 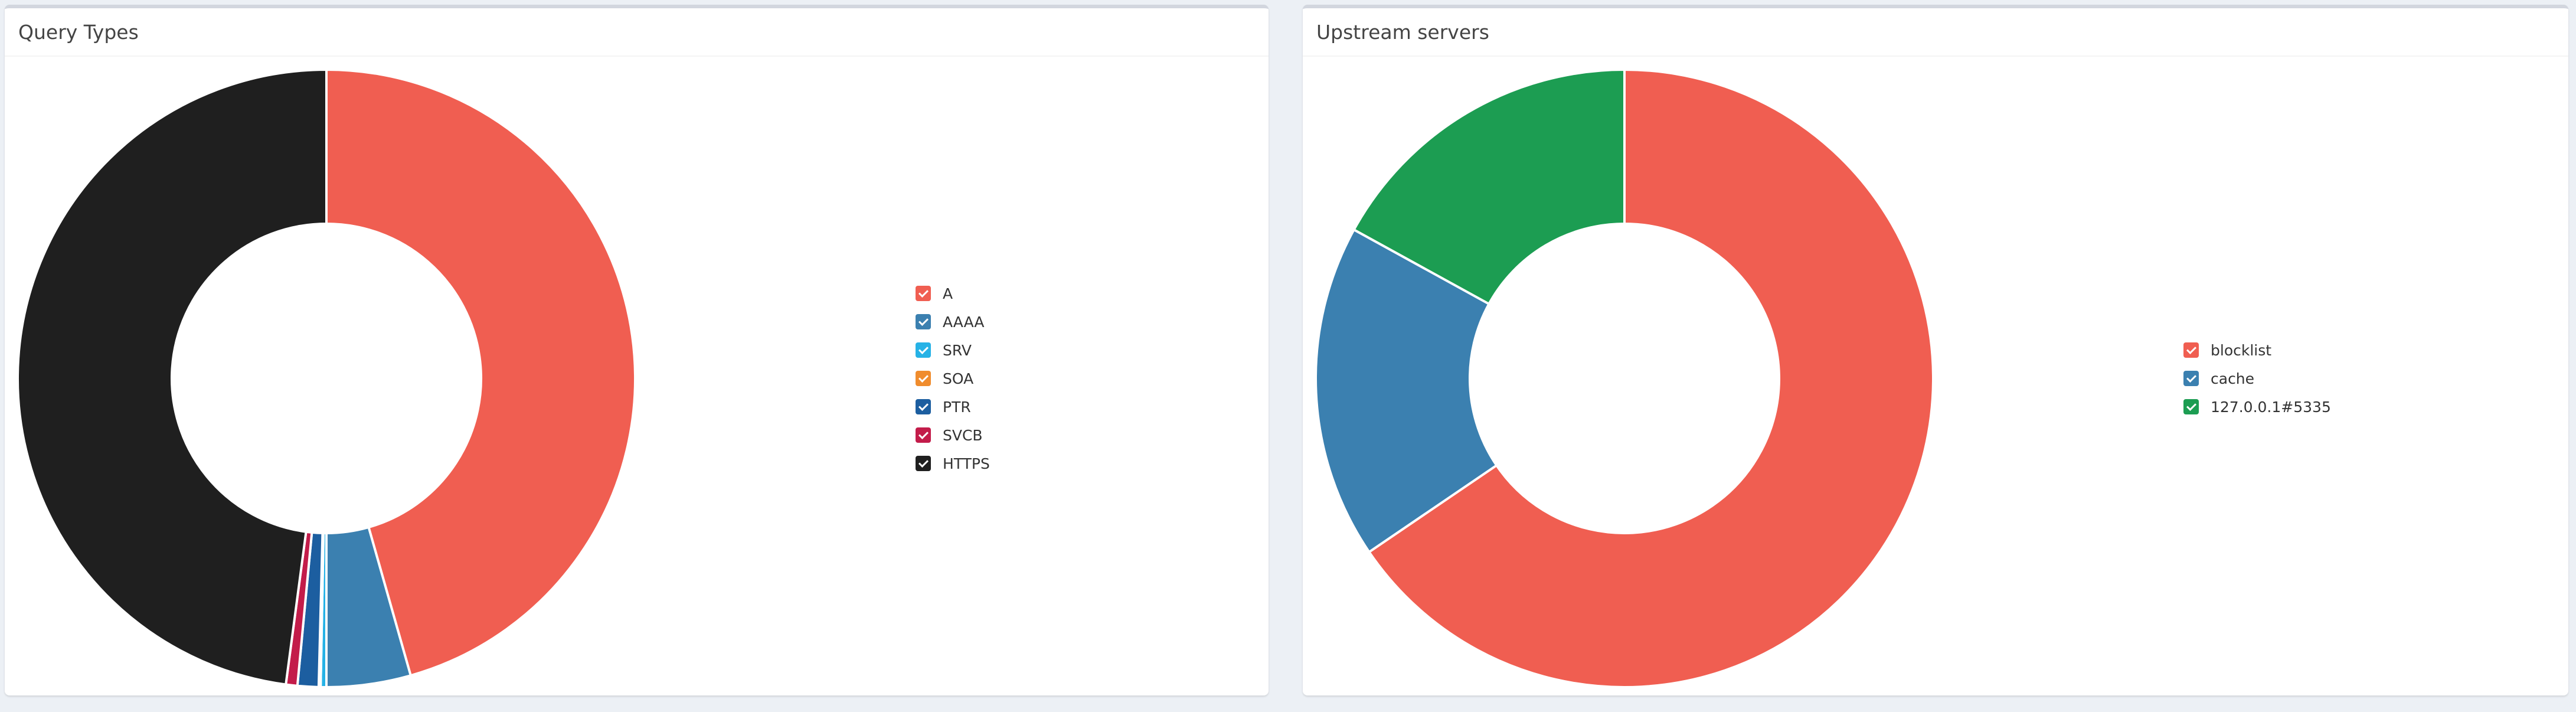 I want to click on upstream-servers-legend-label: 127.0.0.1#5335, so click(x=2271, y=407).